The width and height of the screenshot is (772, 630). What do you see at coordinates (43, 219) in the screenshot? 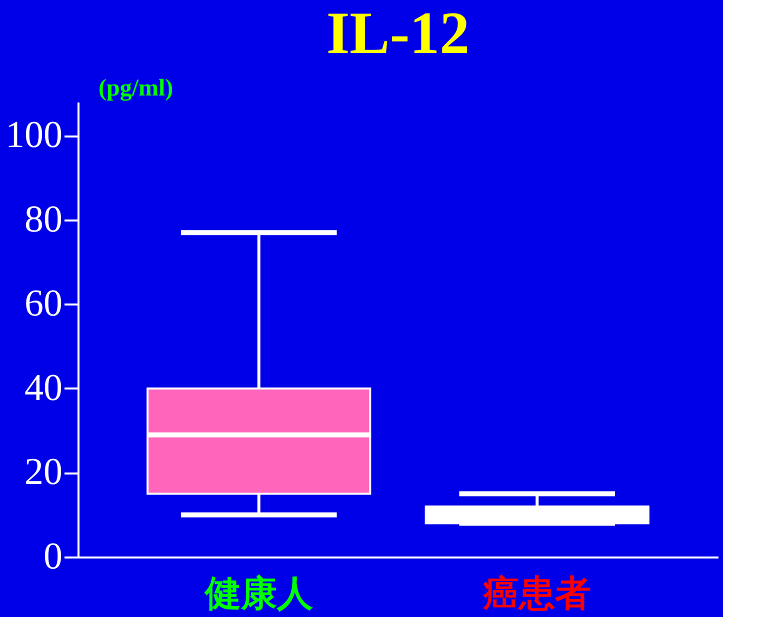
I see `y-tick-label: 80` at bounding box center [43, 219].